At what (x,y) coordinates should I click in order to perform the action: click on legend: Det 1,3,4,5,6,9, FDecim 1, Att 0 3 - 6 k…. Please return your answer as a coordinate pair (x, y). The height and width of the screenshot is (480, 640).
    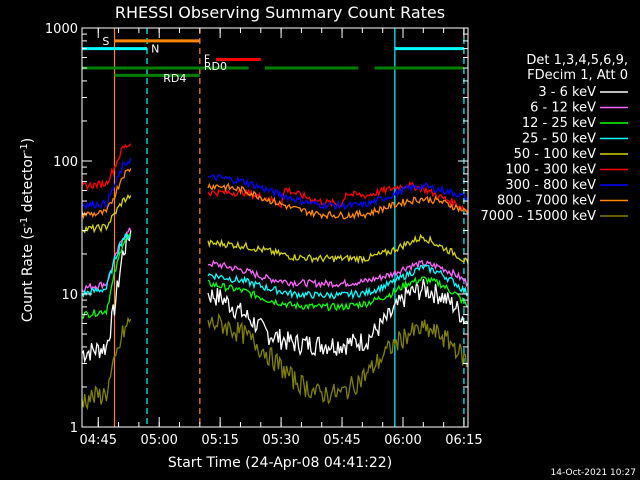
    Looking at the image, I should click on (554, 138).